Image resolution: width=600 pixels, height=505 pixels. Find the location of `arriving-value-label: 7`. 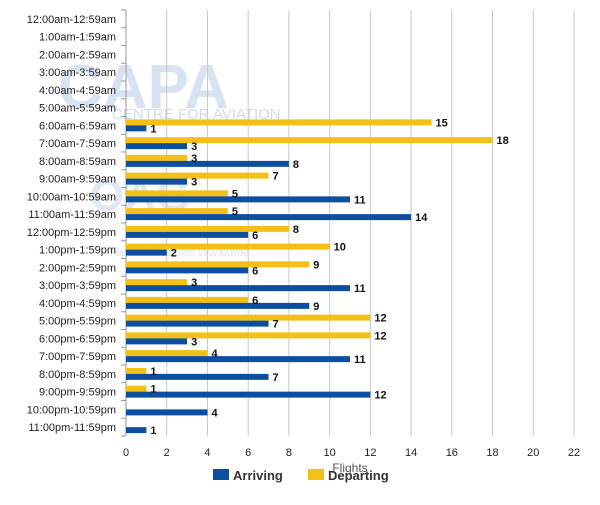

arriving-value-label: 7 is located at coordinates (276, 378).